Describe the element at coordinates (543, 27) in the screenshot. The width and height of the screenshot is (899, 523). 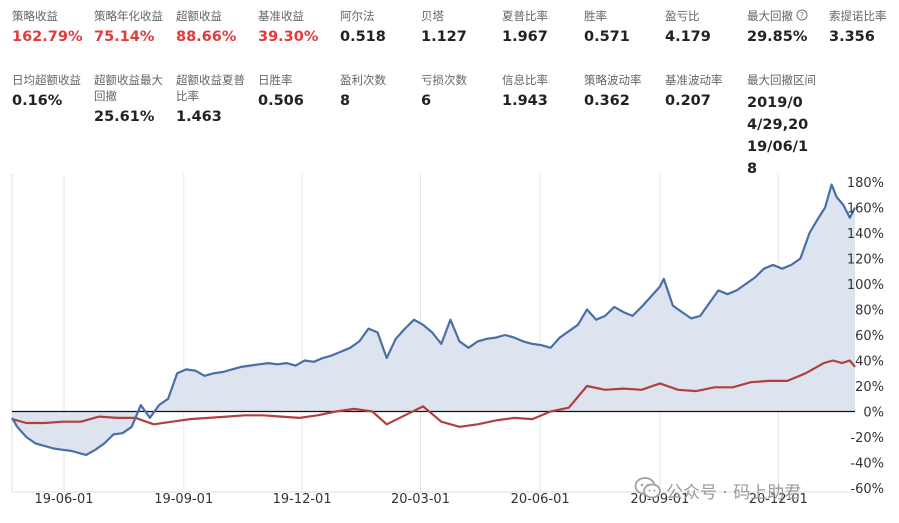
I see `metric-row1-6: 夏普比率 1.967` at that location.